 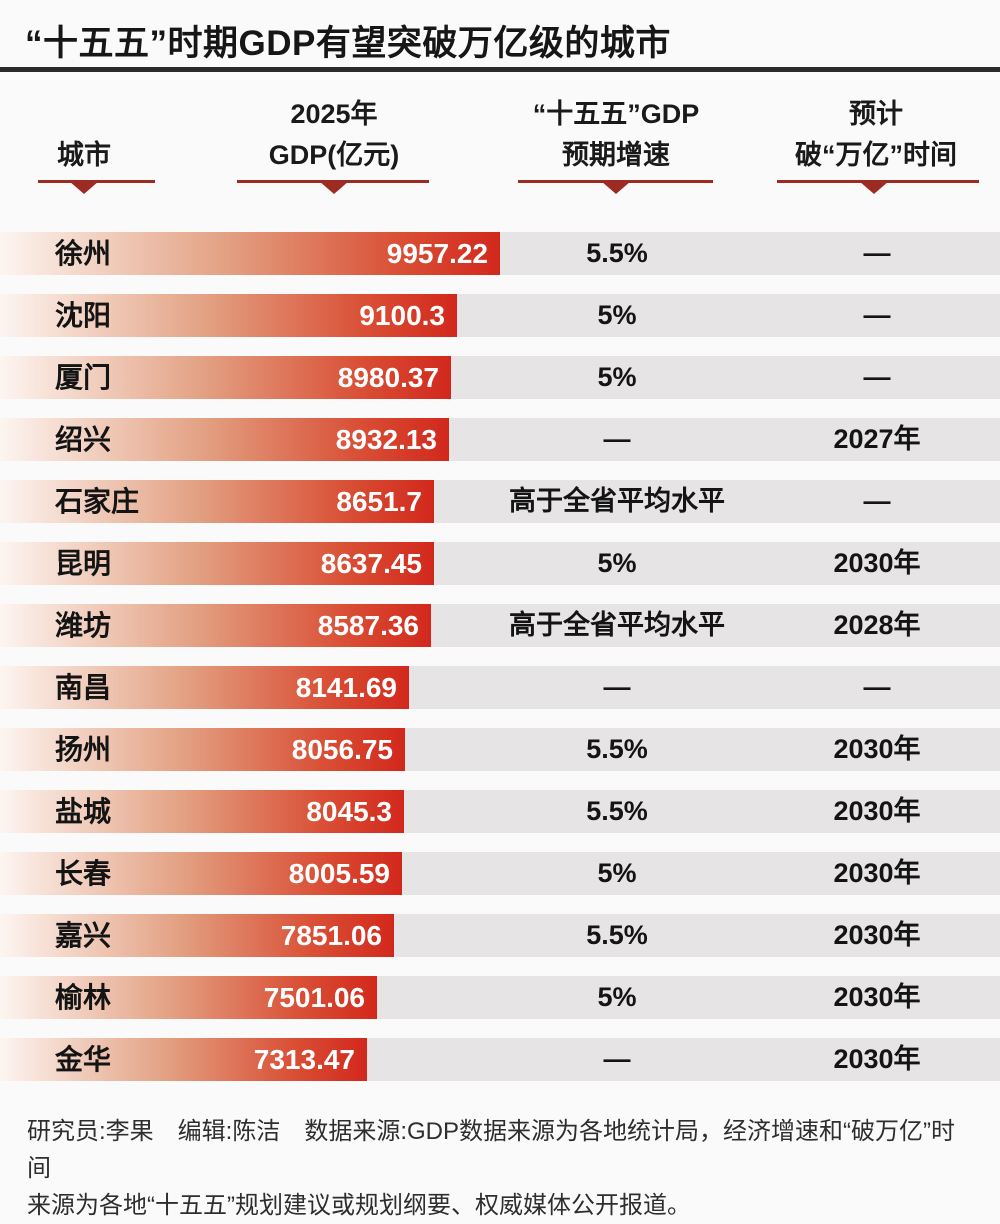 I want to click on column-header-line2: 预期增速, so click(x=616, y=155).